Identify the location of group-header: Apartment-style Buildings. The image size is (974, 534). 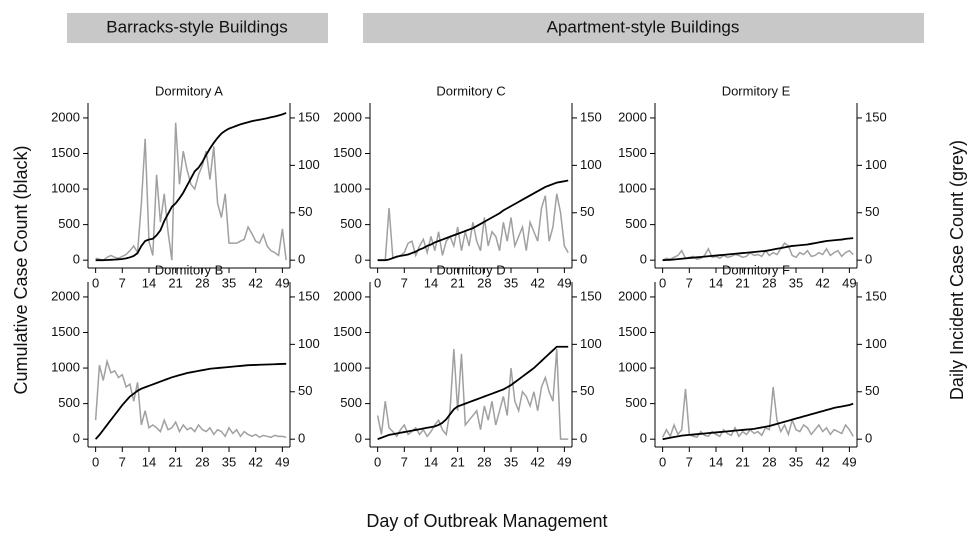
(643, 26).